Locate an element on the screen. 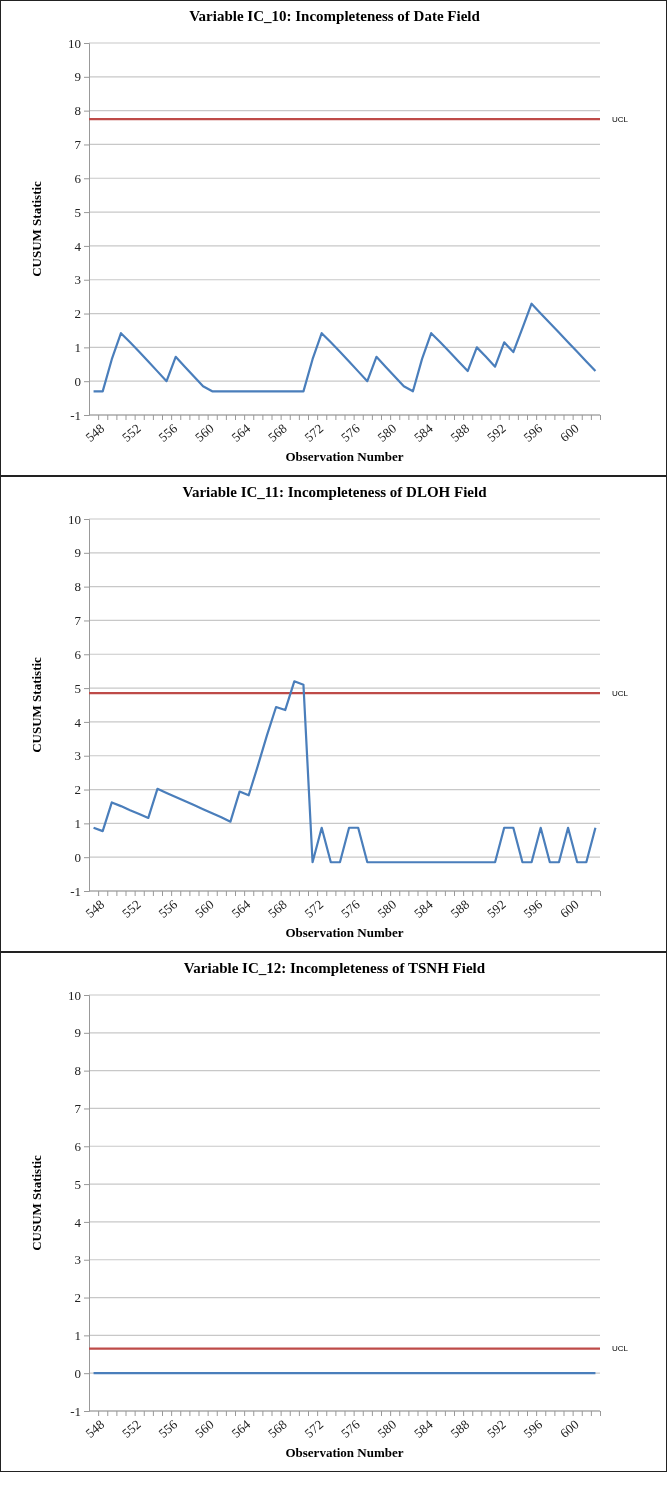 The image size is (667, 1498). chart-title: Variable IC_10: Incompleteness of Date Field is located at coordinates (335, 16).